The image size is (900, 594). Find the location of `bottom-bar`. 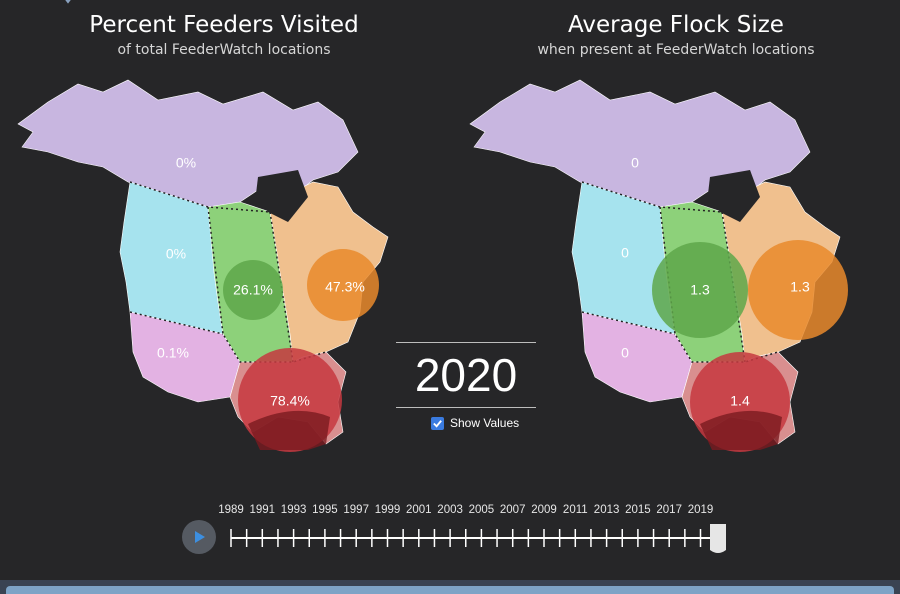

bottom-bar is located at coordinates (450, 587).